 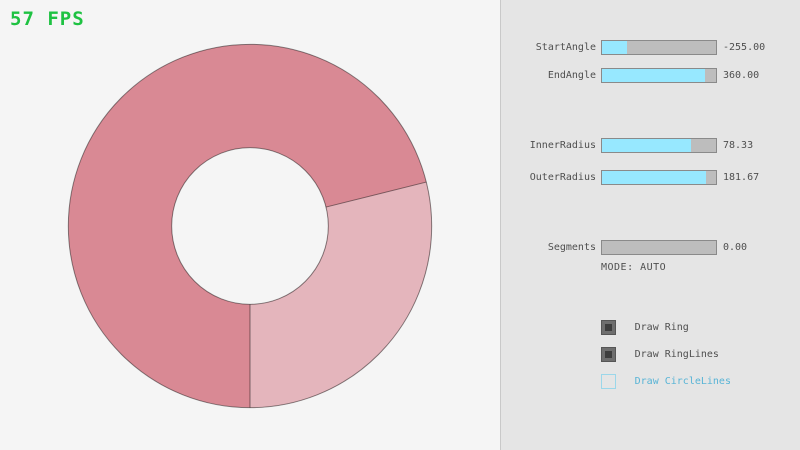 I want to click on startangle-label: StartAngle, so click(x=565, y=47).